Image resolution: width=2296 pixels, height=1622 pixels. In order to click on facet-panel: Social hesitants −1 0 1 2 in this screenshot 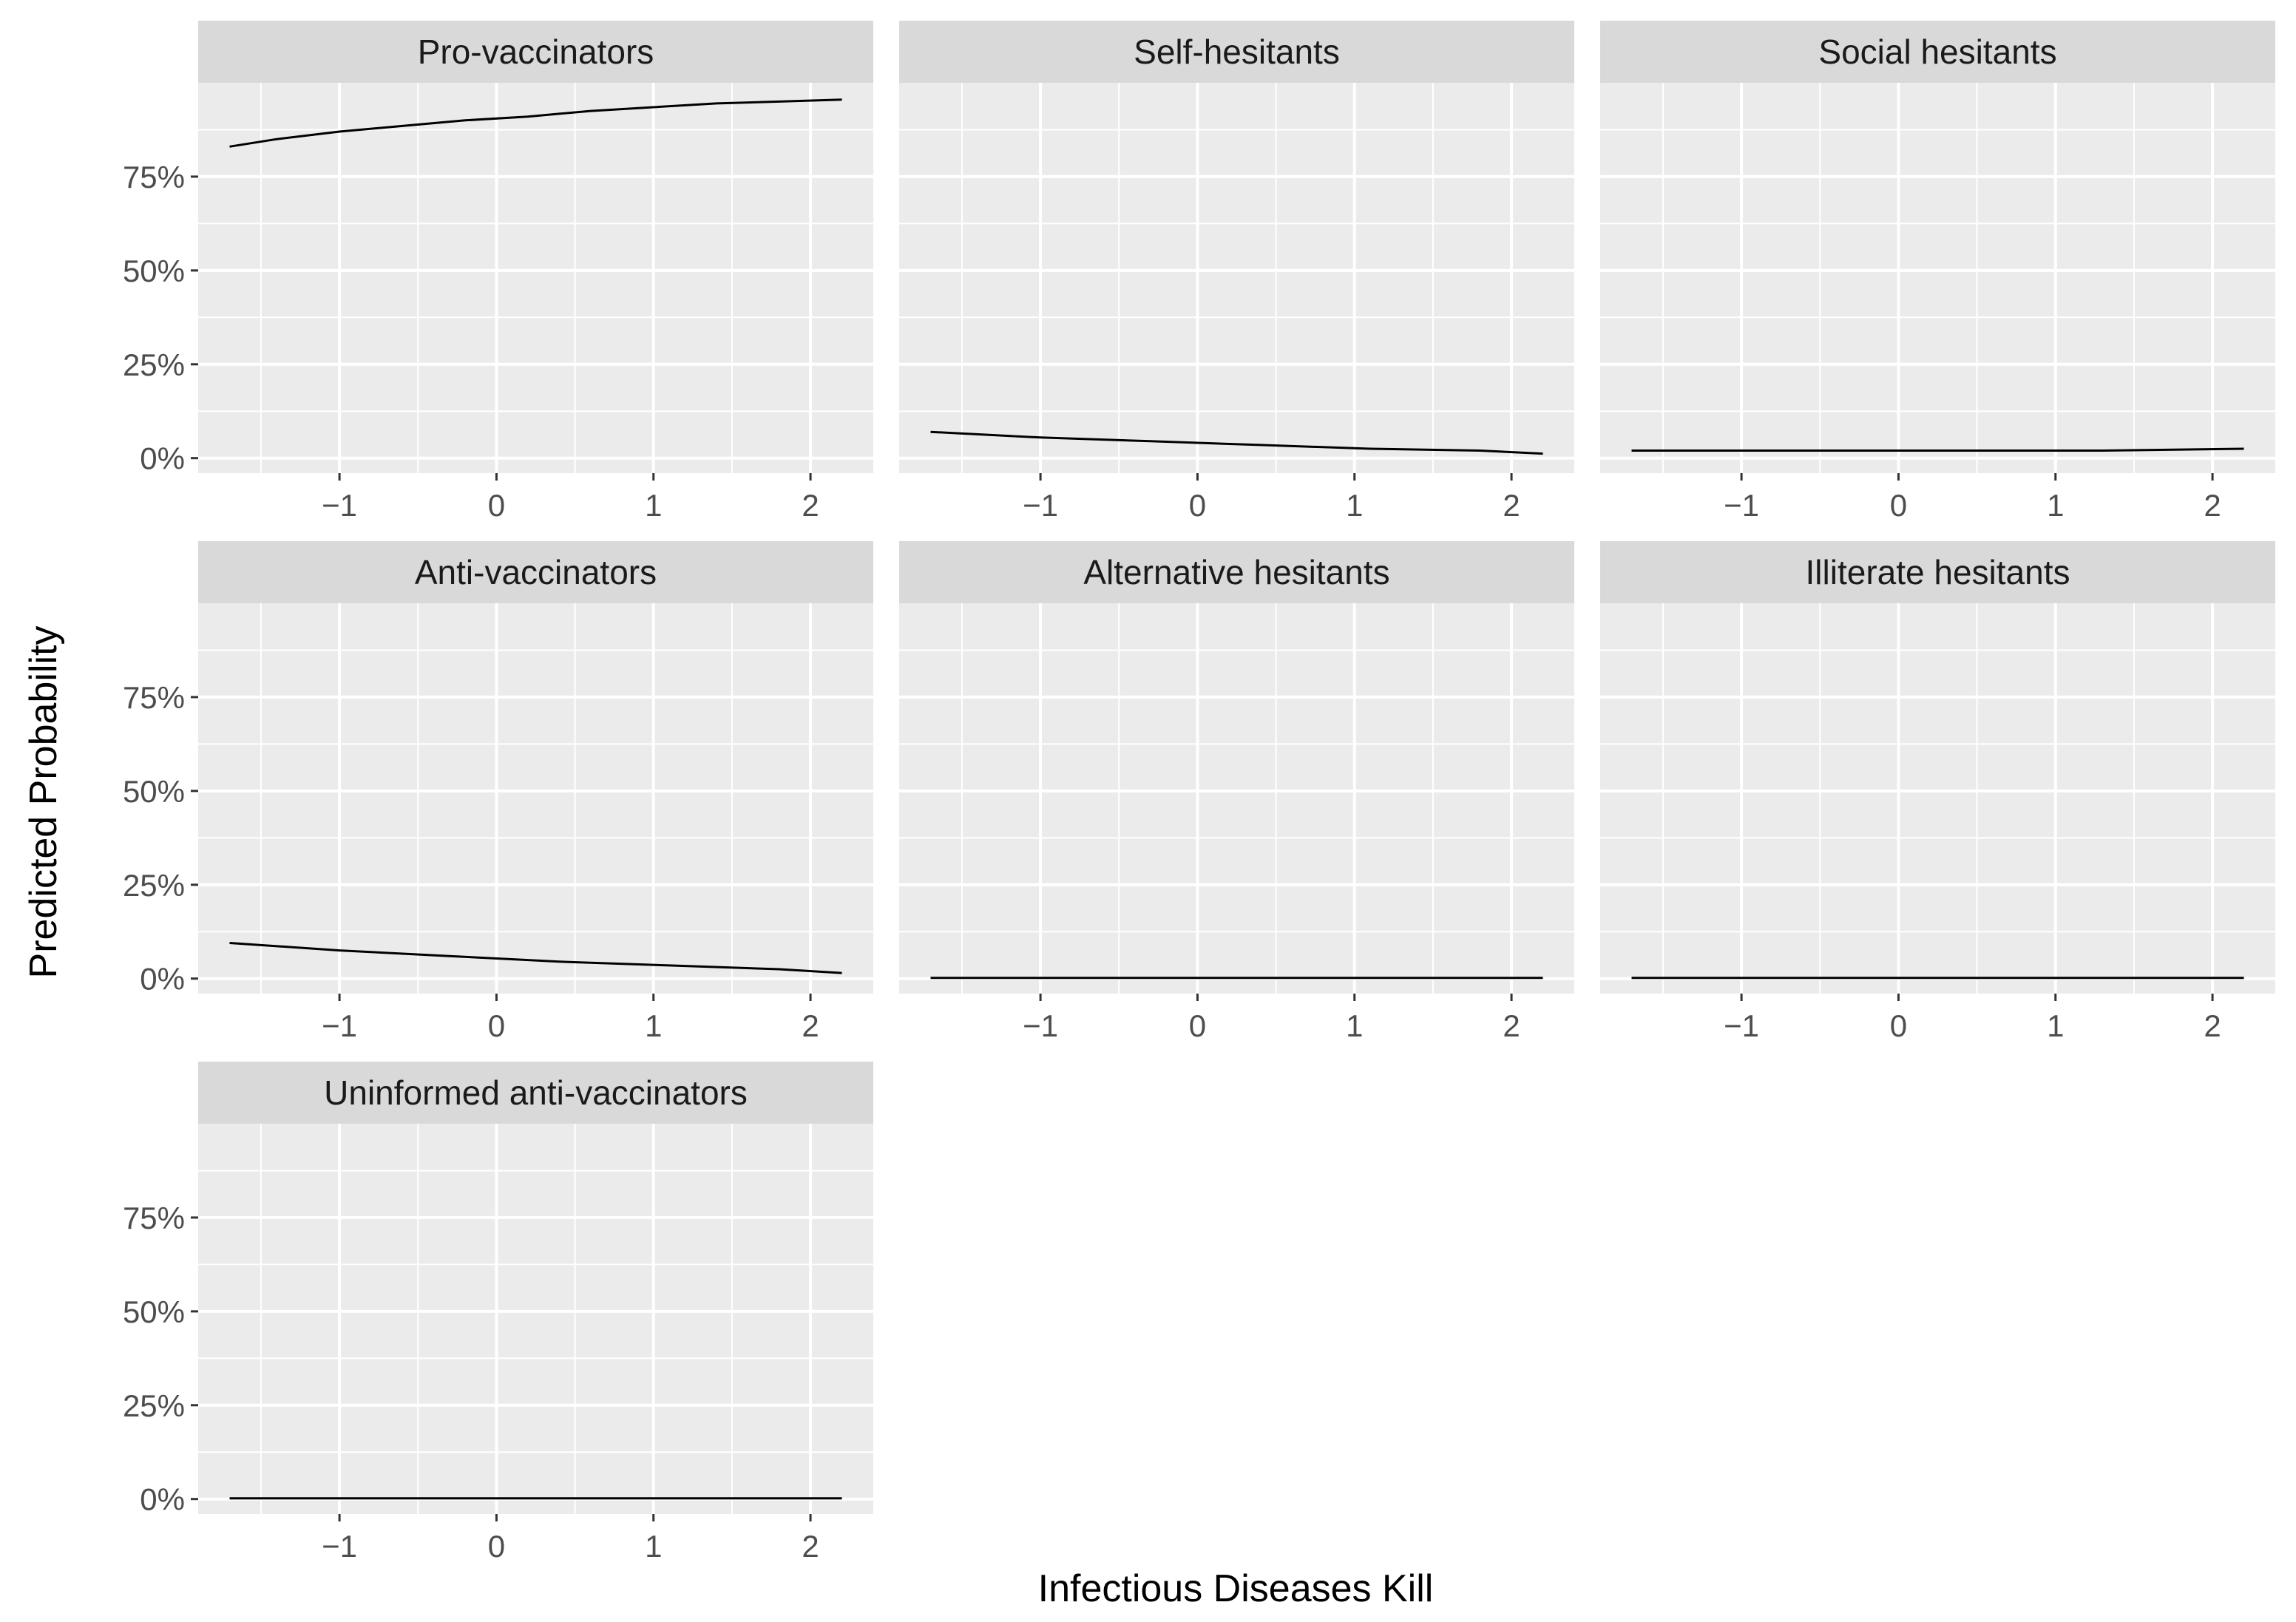, I will do `click(1938, 272)`.